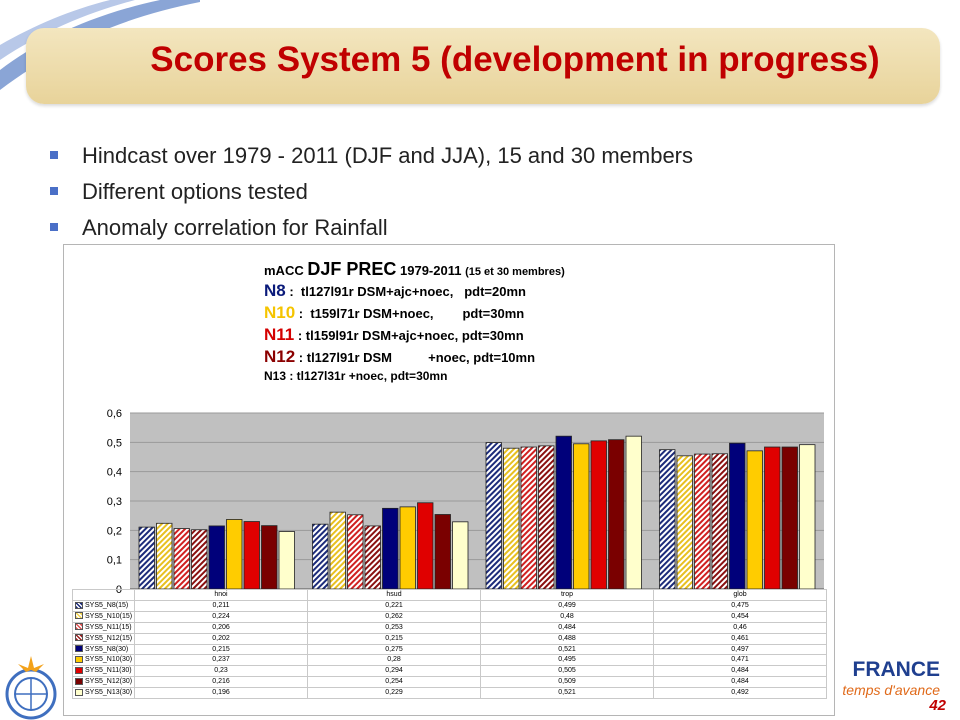 Image resolution: width=960 pixels, height=720 pixels. What do you see at coordinates (719, 521) in the screenshot?
I see `bar-glob-SYS5_N12(15)` at bounding box center [719, 521].